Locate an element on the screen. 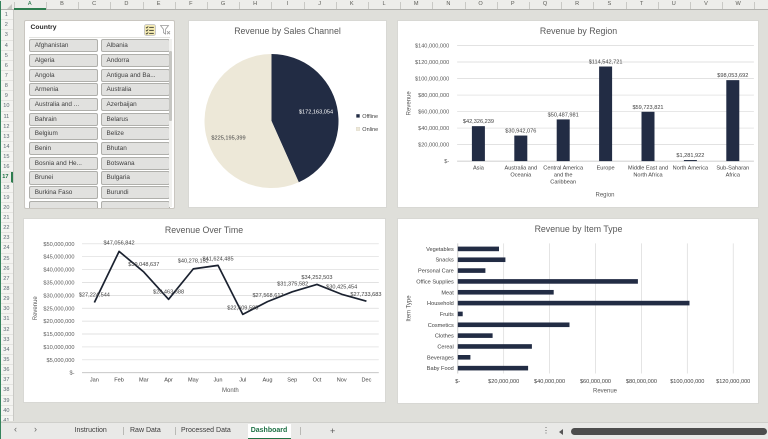  svg-text: May is located at coordinates (193, 380).